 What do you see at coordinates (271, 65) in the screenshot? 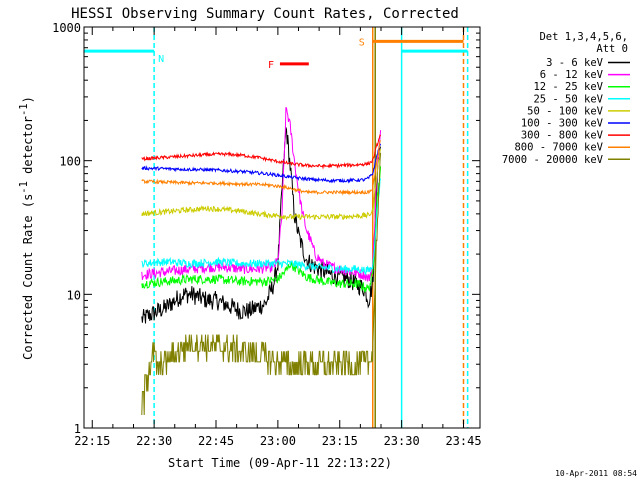
I see `flare-label: F` at bounding box center [271, 65].